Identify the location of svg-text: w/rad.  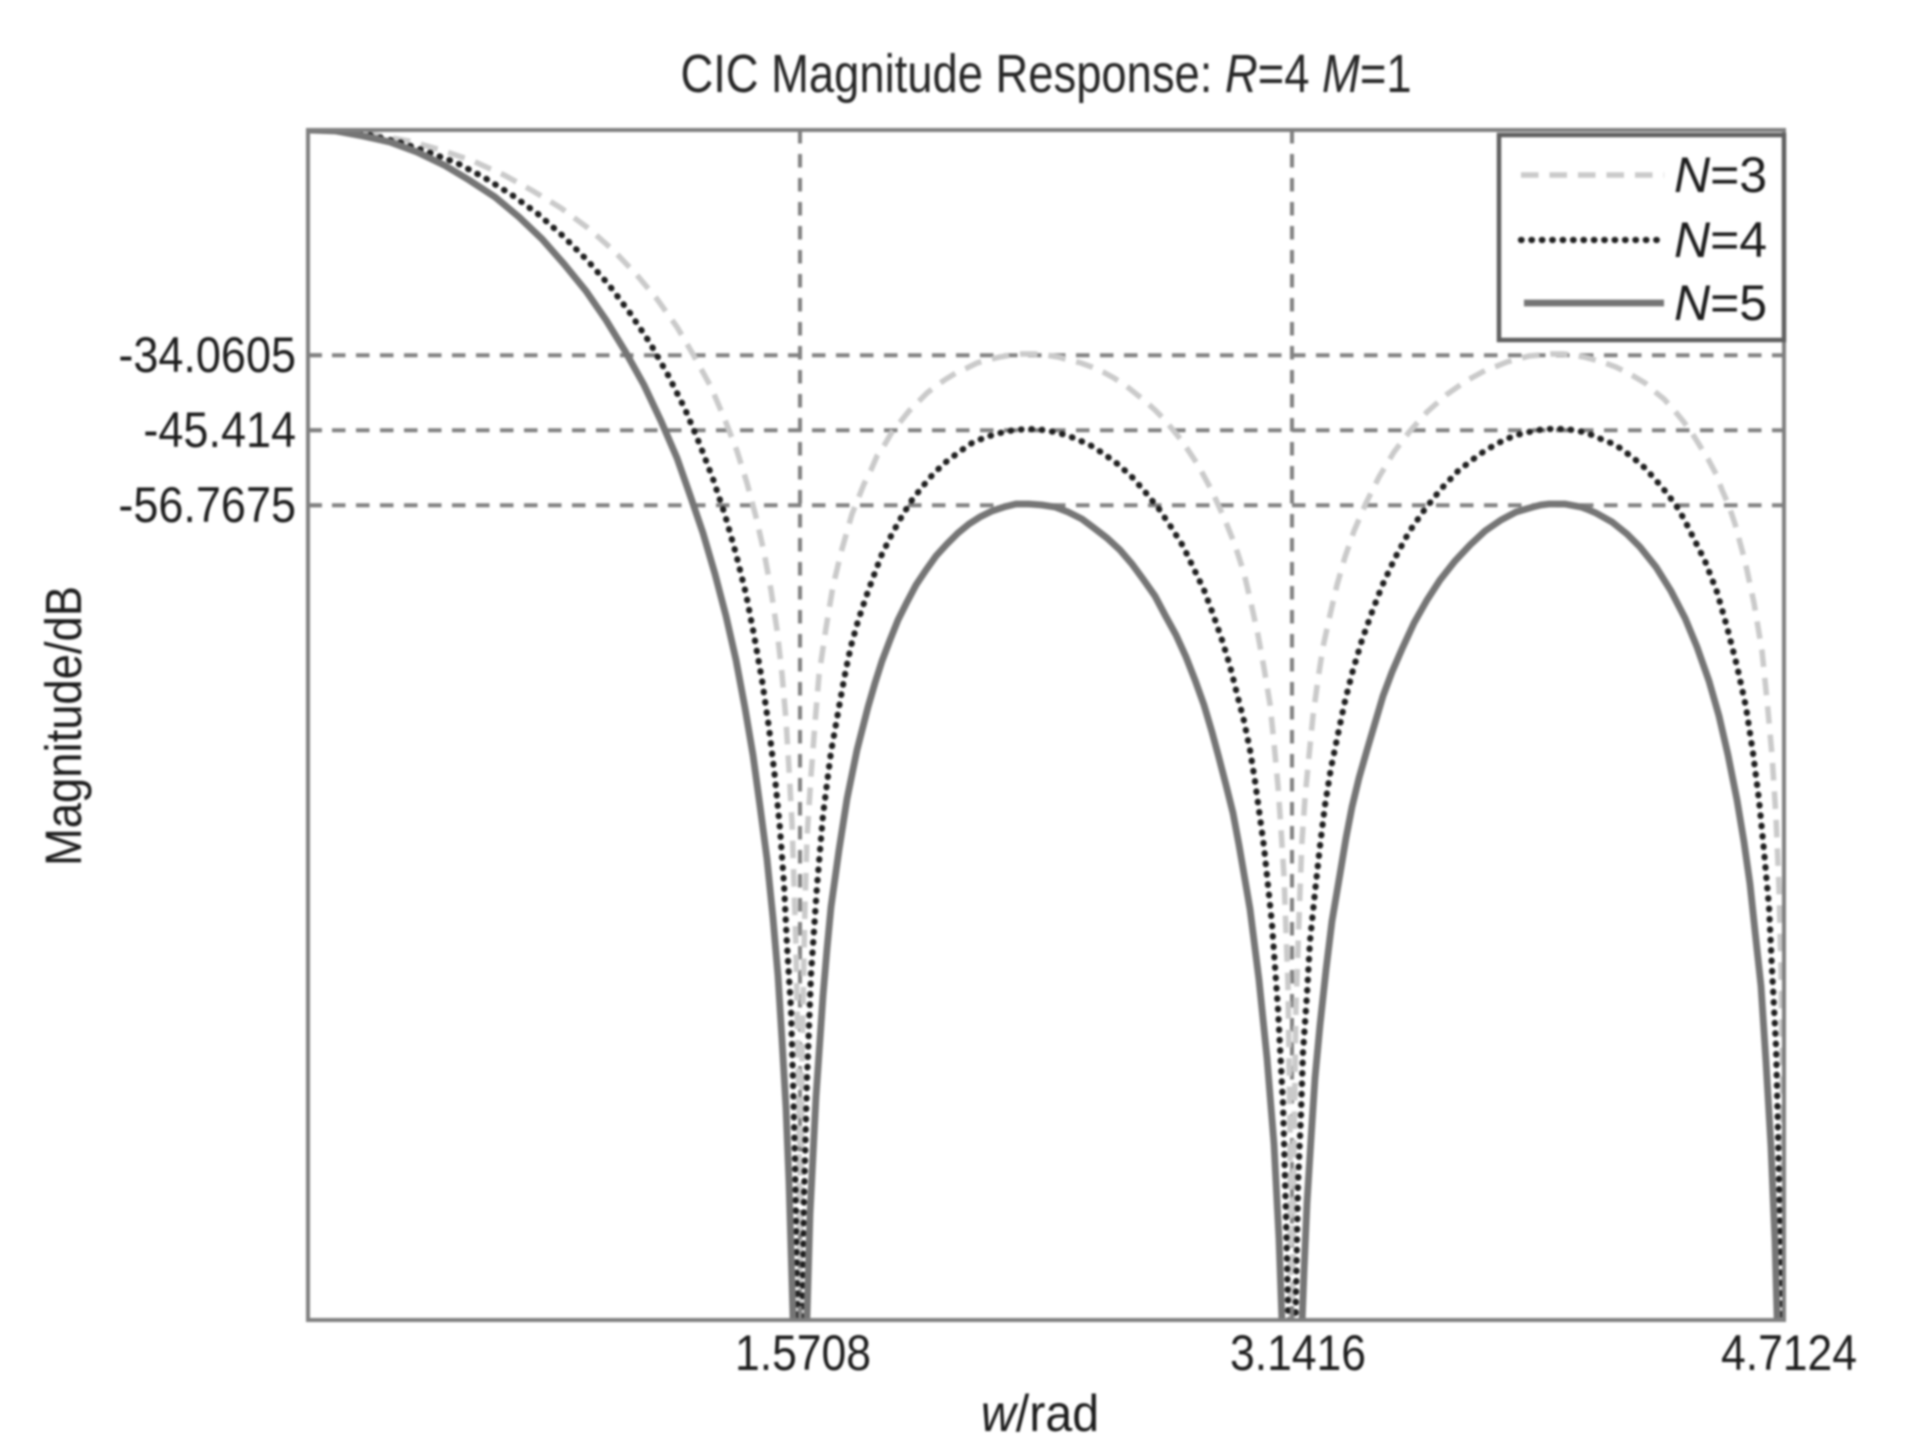
(1040, 1413).